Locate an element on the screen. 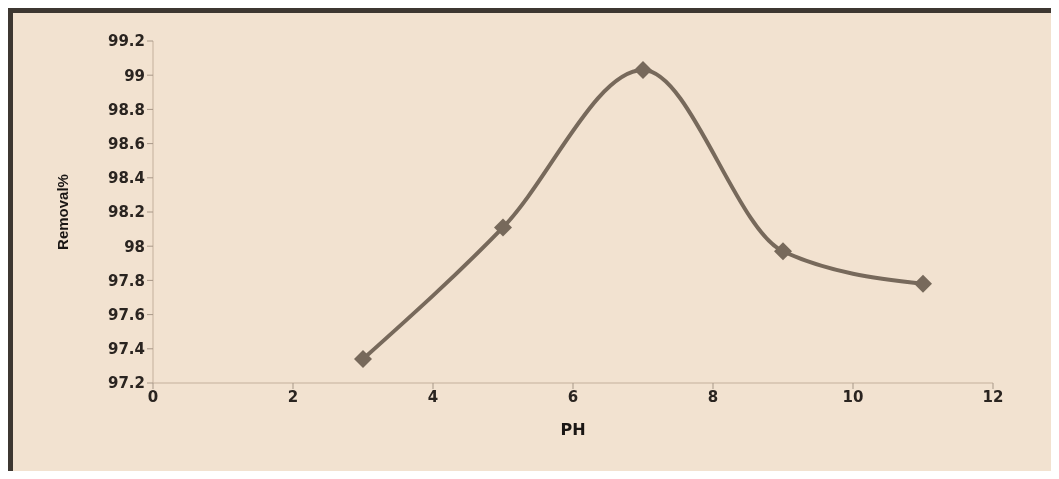  x-tick-label: 4 is located at coordinates (433, 396).